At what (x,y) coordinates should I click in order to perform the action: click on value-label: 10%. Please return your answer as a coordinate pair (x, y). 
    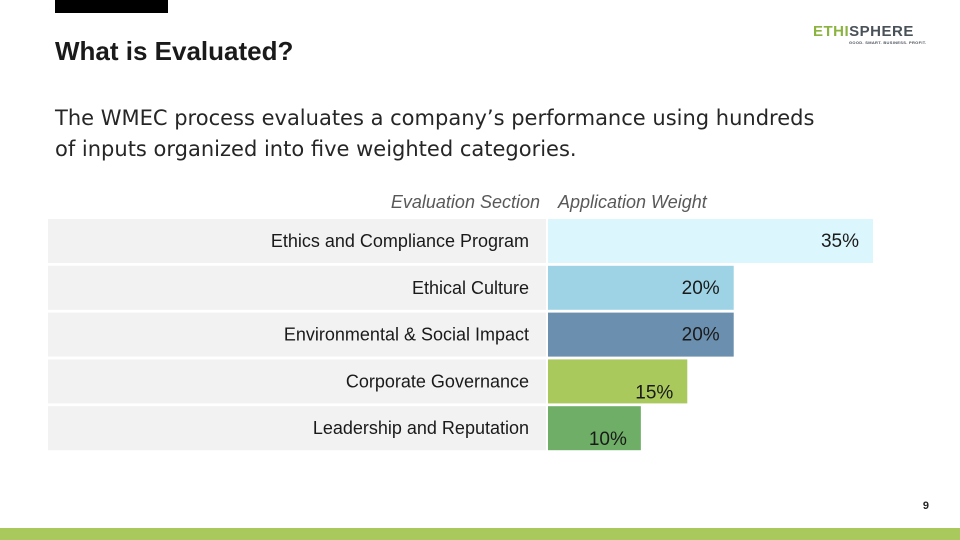
    Looking at the image, I should click on (608, 439).